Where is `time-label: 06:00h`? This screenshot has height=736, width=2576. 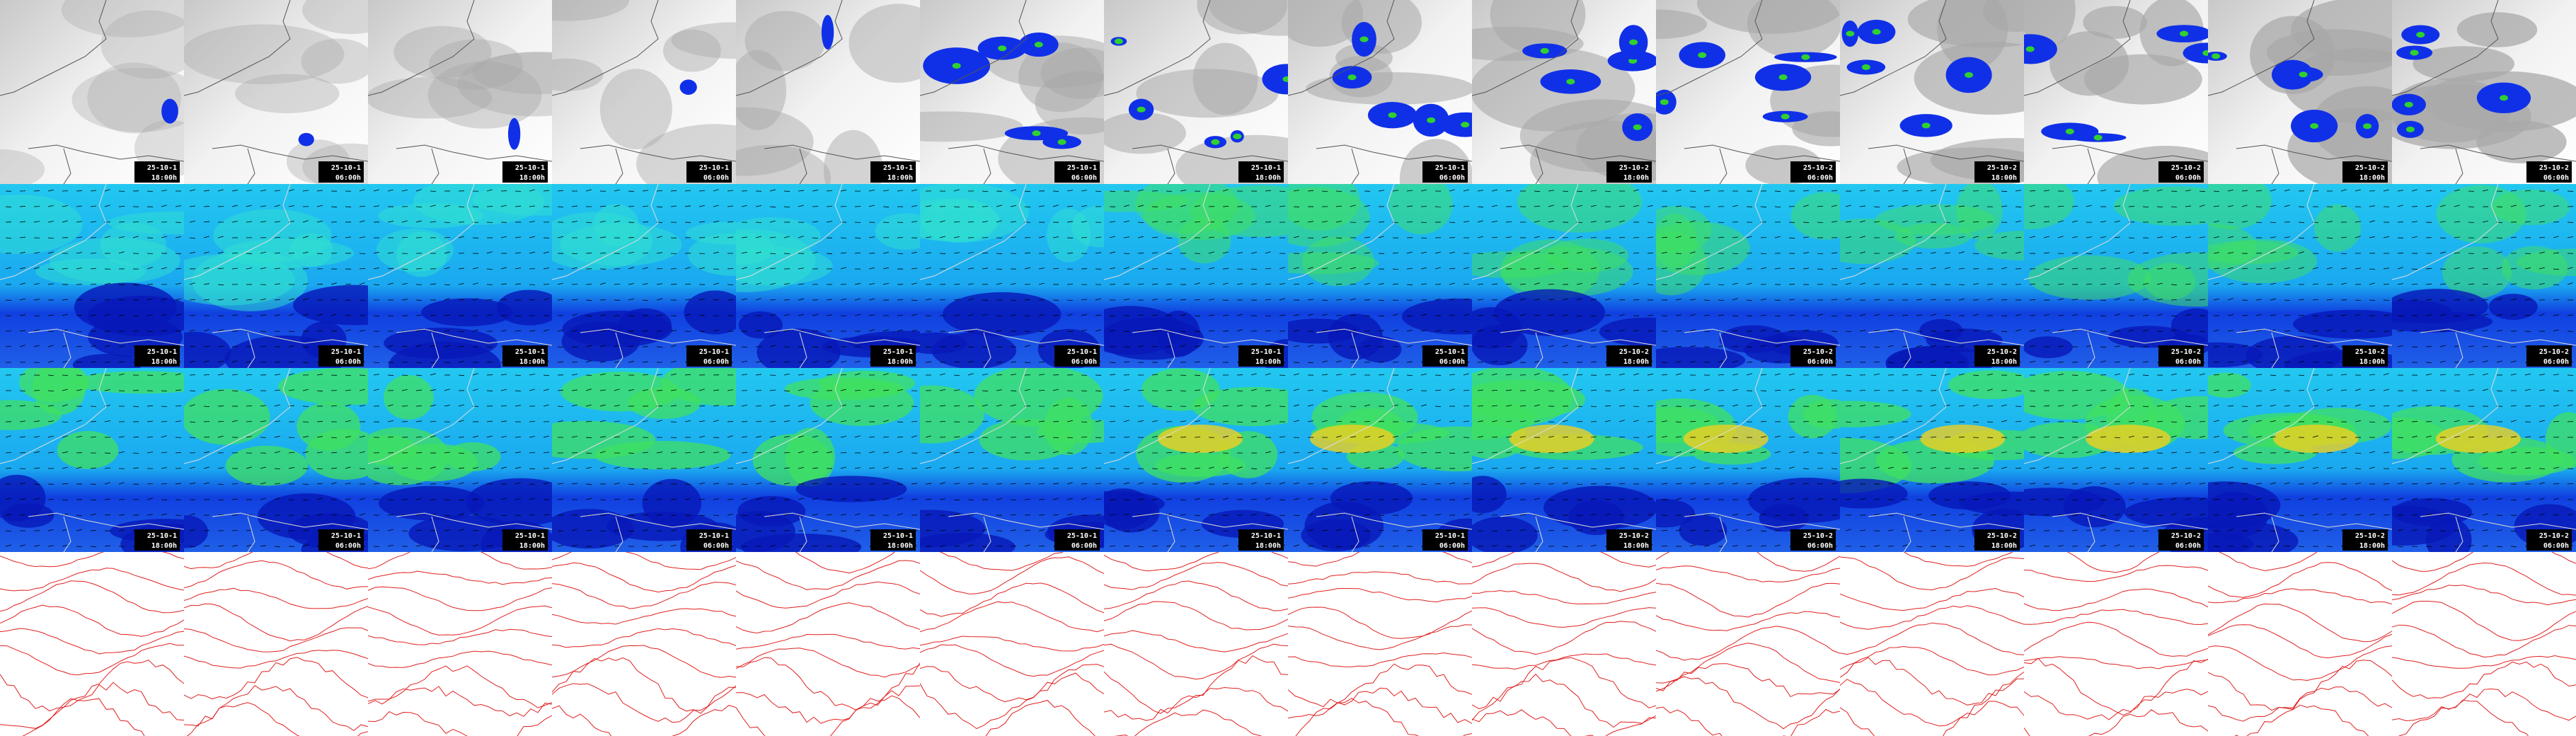 time-label: 06:00h is located at coordinates (1452, 546).